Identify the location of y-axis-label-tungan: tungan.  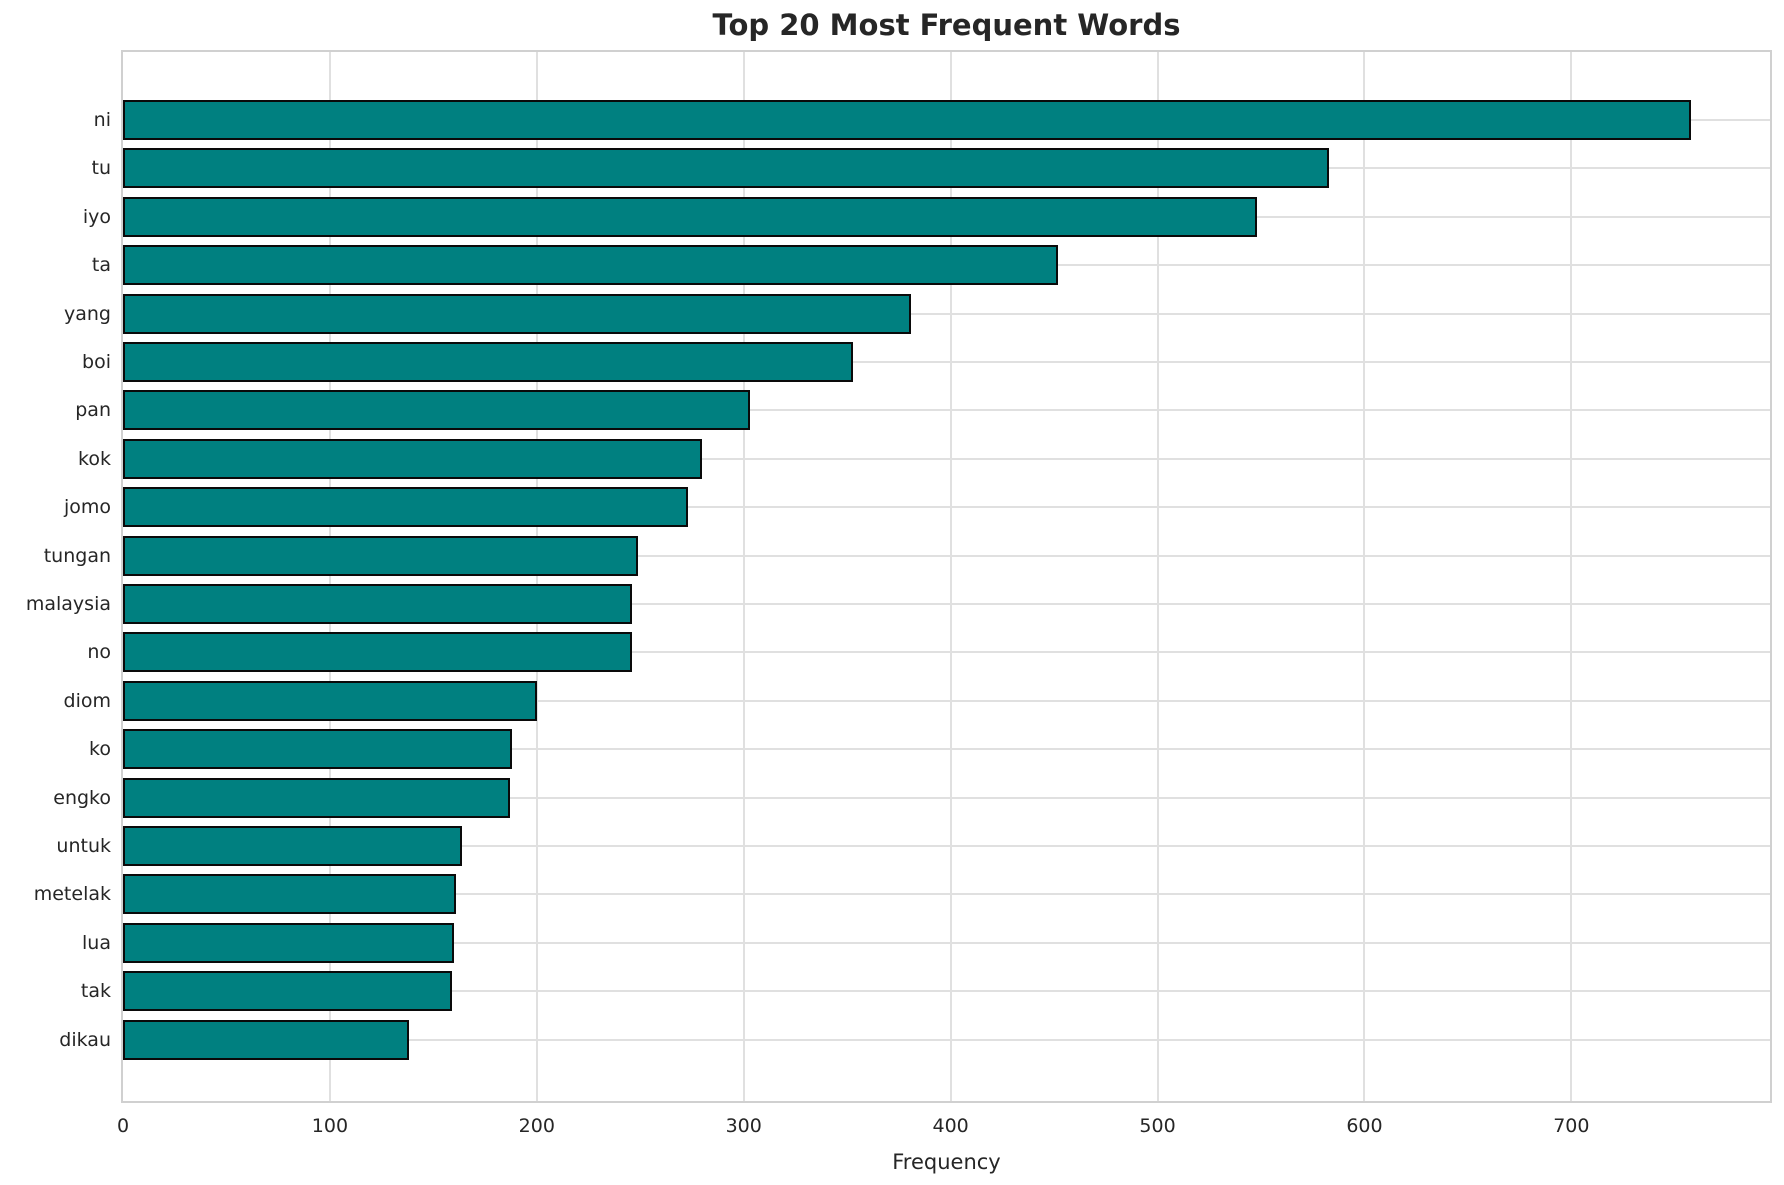
(77, 555).